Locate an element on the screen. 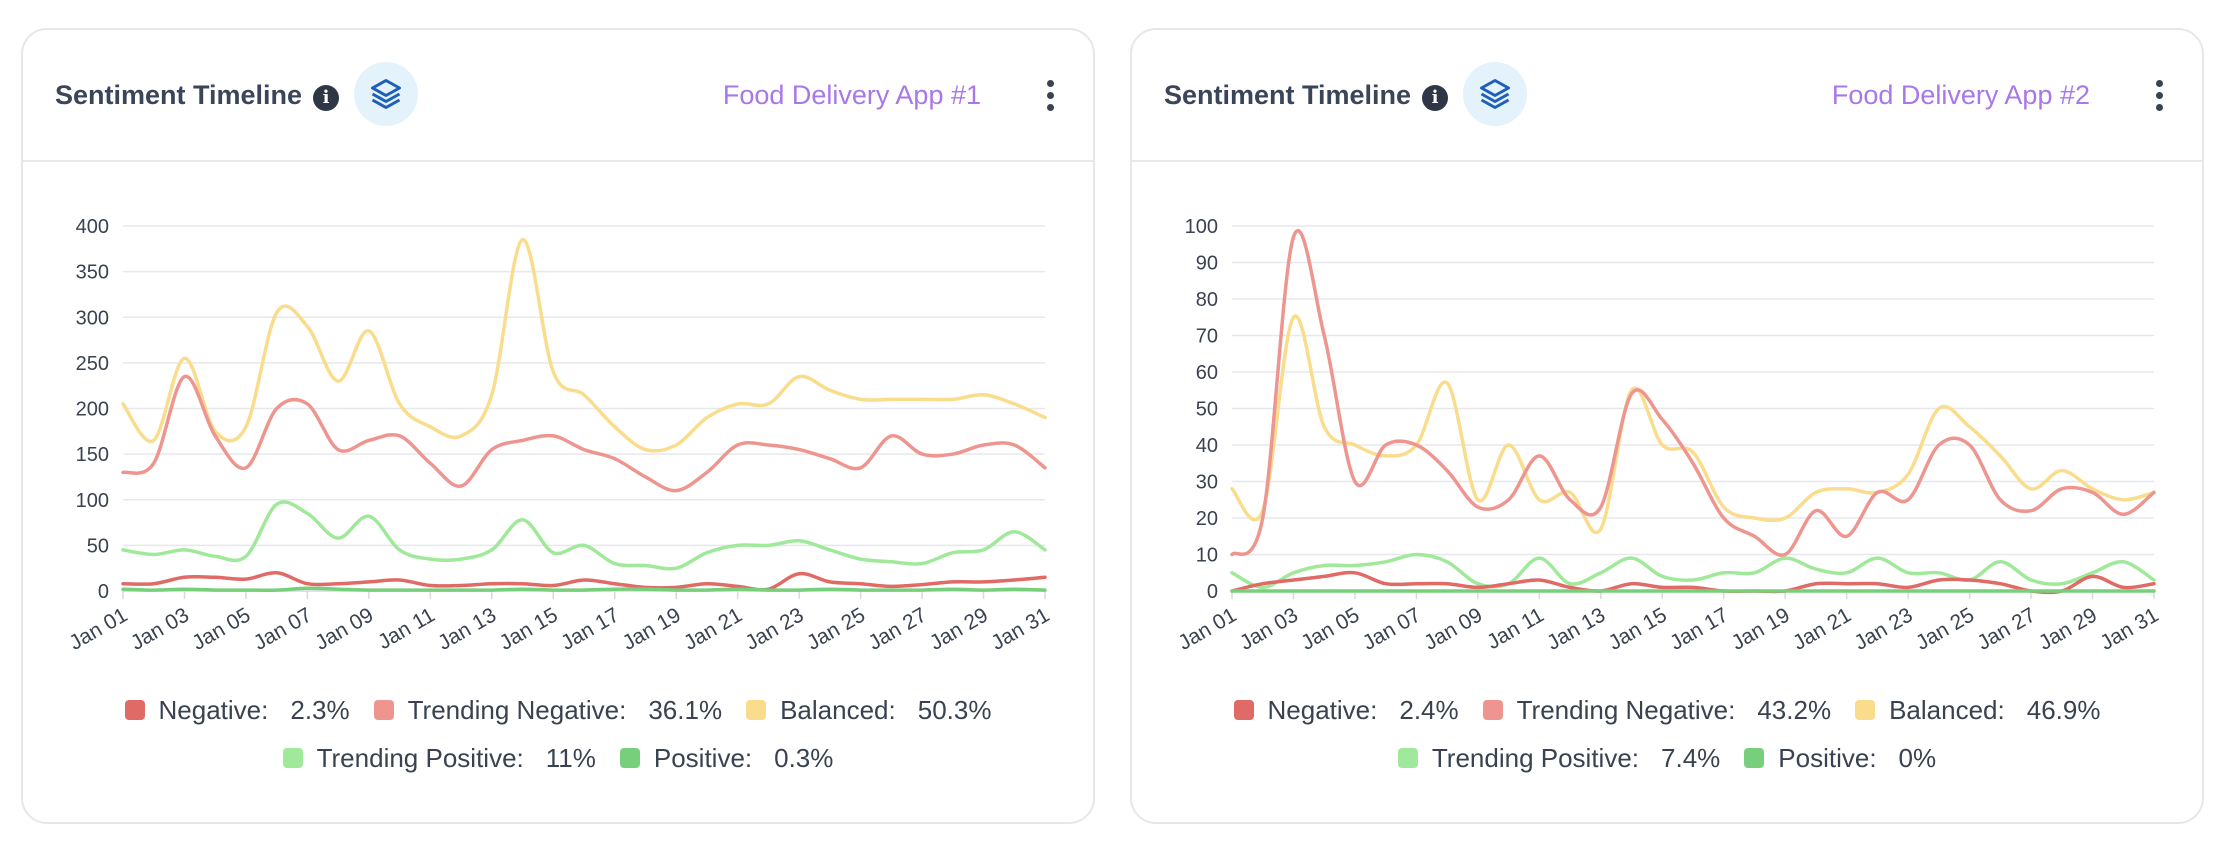  x-tick-label: Jan 01 is located at coordinates (98, 628).